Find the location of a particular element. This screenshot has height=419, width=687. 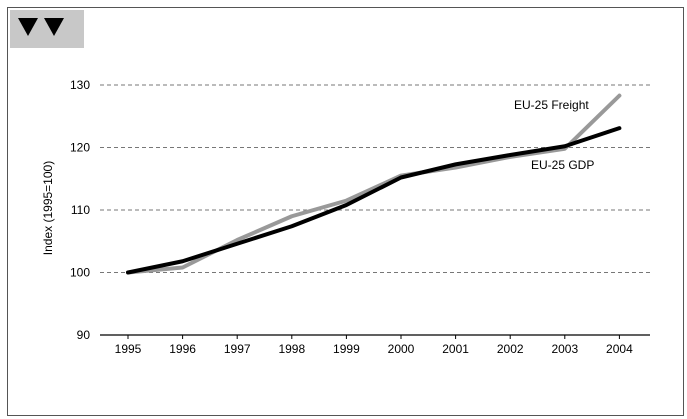

y-tick-label: 90 is located at coordinates (84, 335).